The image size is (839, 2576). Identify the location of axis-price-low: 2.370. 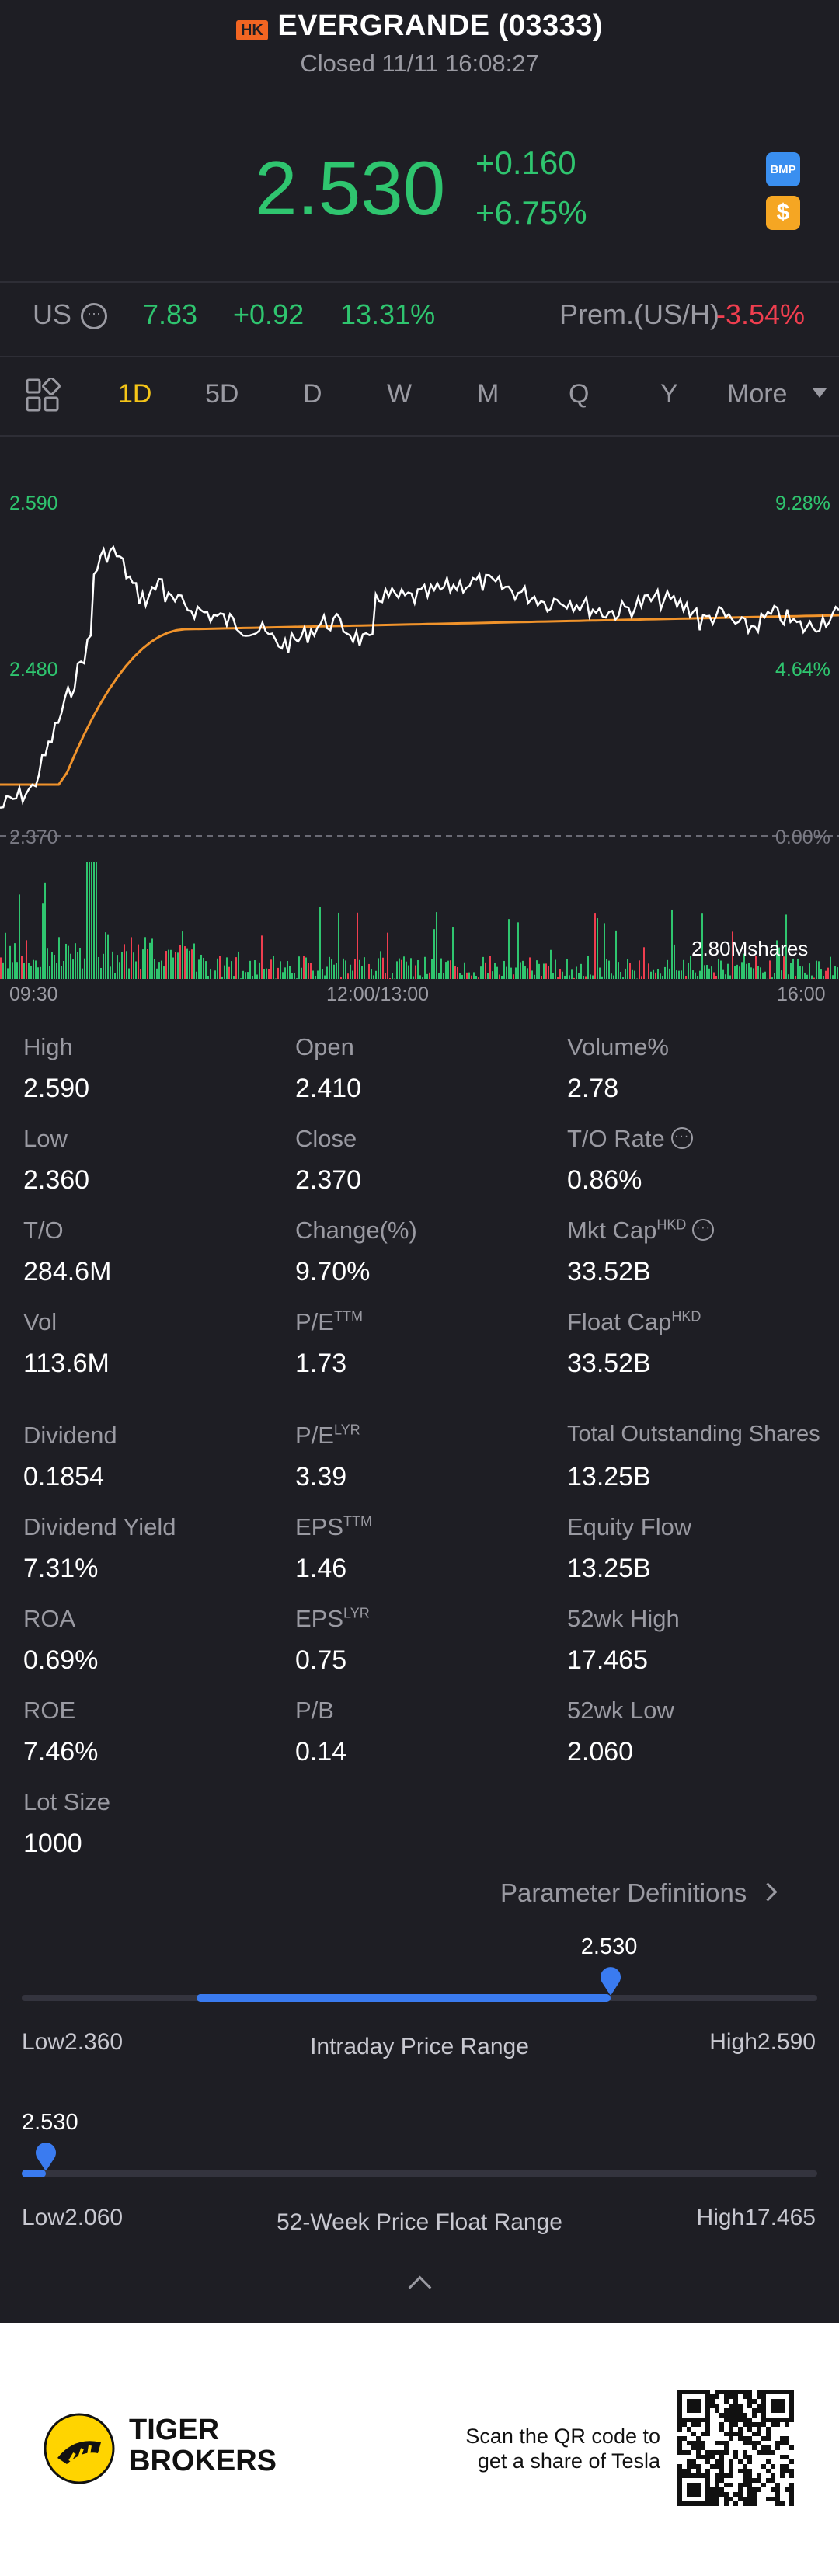
(34, 837).